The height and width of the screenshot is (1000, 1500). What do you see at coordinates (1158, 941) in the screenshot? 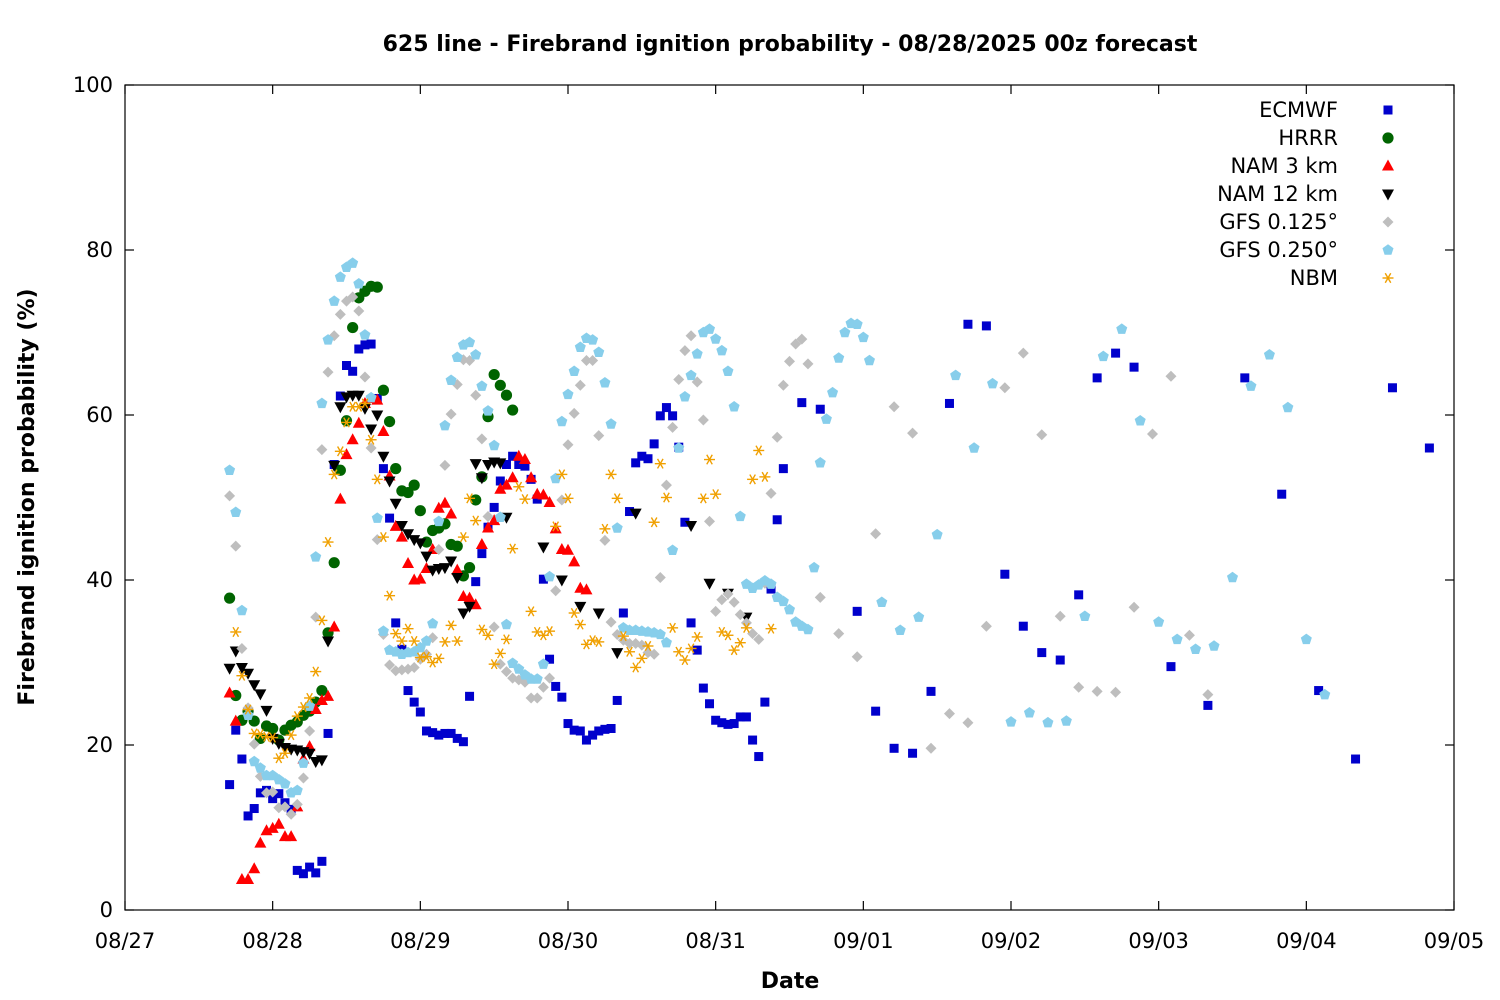
I see `x-tick-label: 09/03` at bounding box center [1158, 941].